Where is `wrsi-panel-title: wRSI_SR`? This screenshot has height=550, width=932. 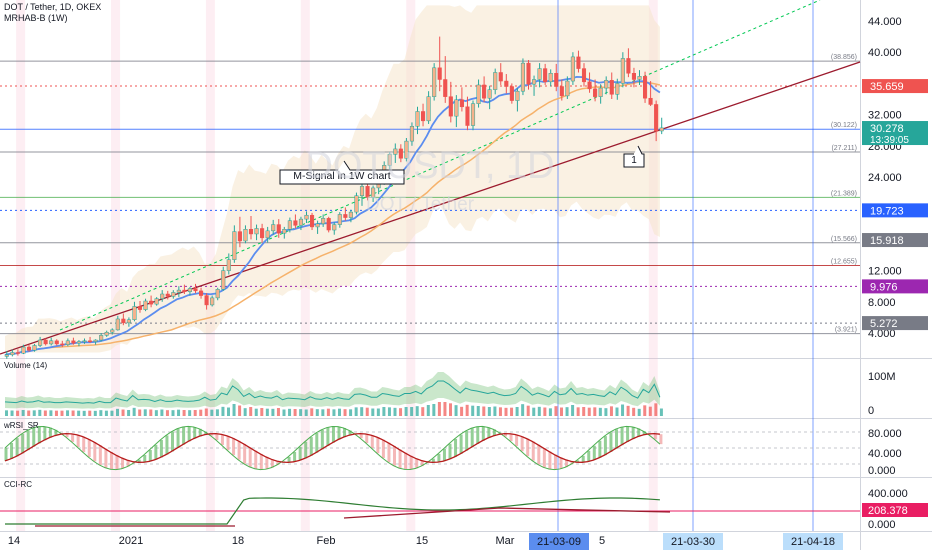
wrsi-panel-title: wRSI_SR is located at coordinates (21, 425).